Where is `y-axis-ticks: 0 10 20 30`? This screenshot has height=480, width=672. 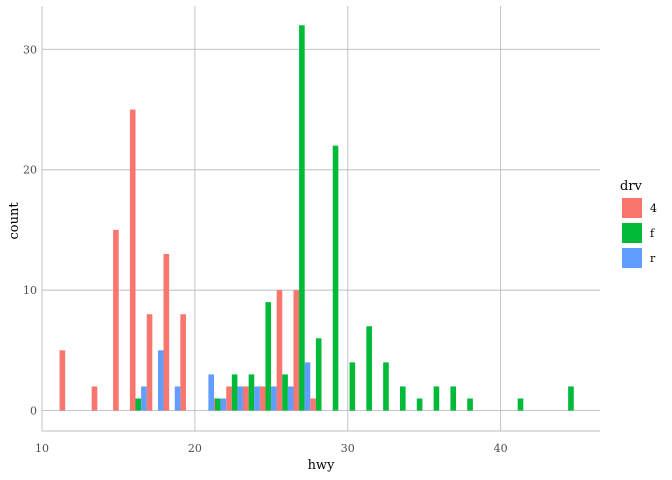
y-axis-ticks: 0 10 20 30 is located at coordinates (30, 230).